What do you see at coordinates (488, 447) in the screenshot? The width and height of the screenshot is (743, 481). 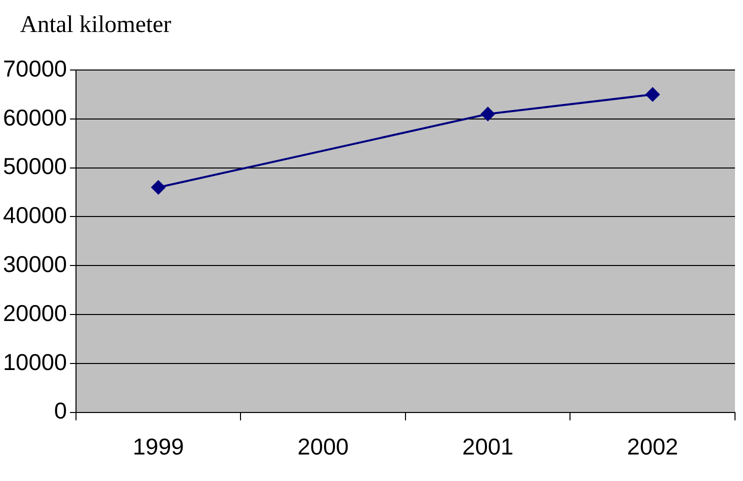 I see `x-tick-label: 2001` at bounding box center [488, 447].